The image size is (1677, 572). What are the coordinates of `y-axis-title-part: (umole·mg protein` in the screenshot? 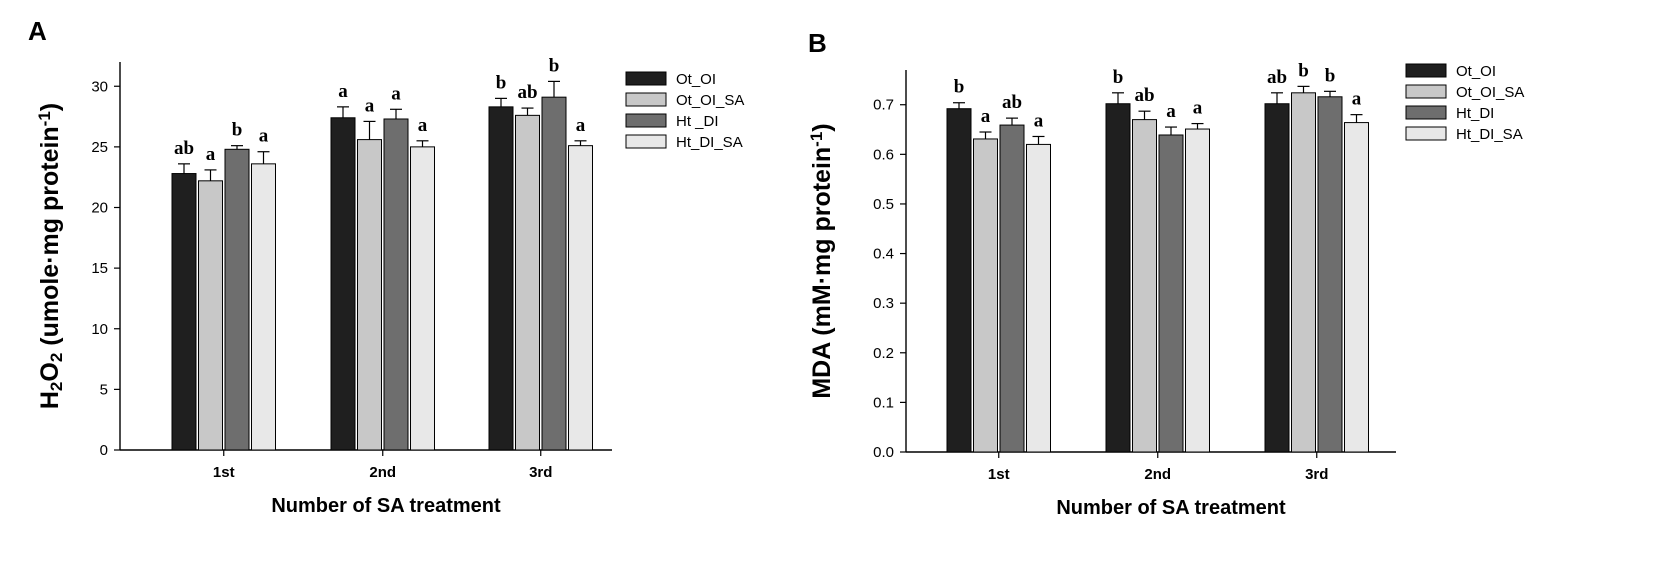 It's located at (50, 239).